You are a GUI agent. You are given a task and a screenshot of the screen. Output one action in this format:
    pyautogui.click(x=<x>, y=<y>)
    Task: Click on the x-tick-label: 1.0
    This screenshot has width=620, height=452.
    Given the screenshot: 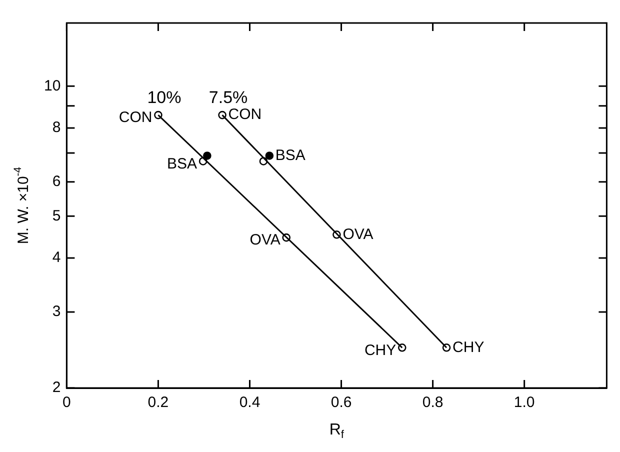 What is the action you would take?
    pyautogui.click(x=524, y=403)
    